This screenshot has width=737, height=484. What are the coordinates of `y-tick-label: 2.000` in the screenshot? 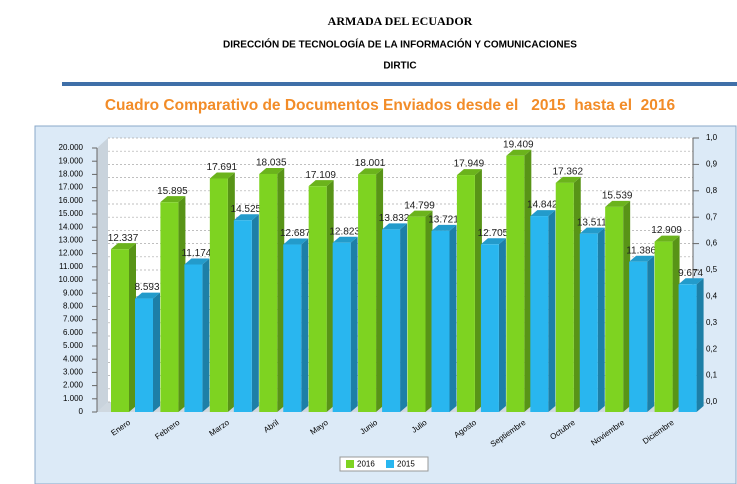 It's located at (73, 385).